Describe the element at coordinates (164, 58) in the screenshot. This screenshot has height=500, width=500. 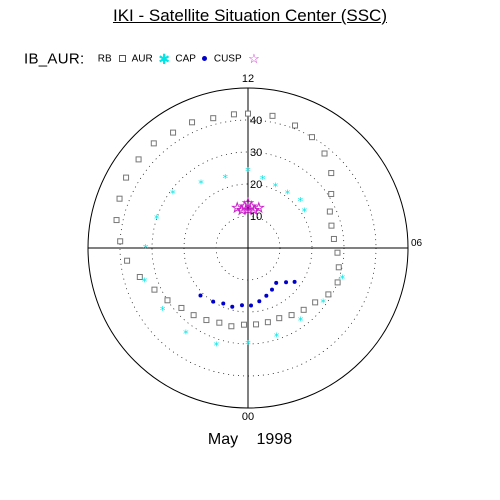
I see `asterisk-icon: ✱` at that location.